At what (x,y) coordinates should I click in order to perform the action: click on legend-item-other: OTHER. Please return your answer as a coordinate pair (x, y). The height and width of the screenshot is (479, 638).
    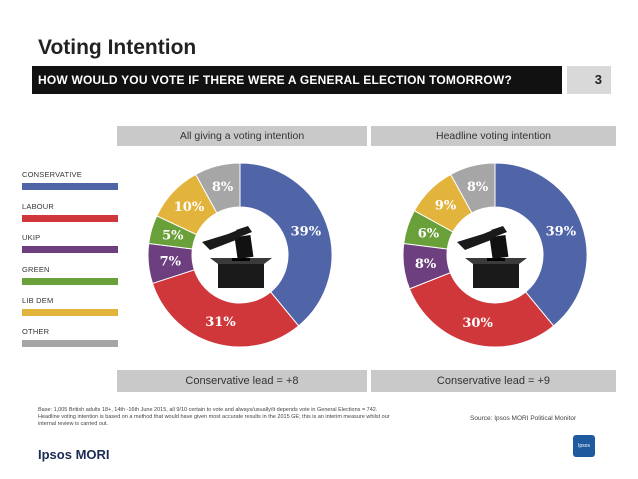
    Looking at the image, I should click on (70, 337).